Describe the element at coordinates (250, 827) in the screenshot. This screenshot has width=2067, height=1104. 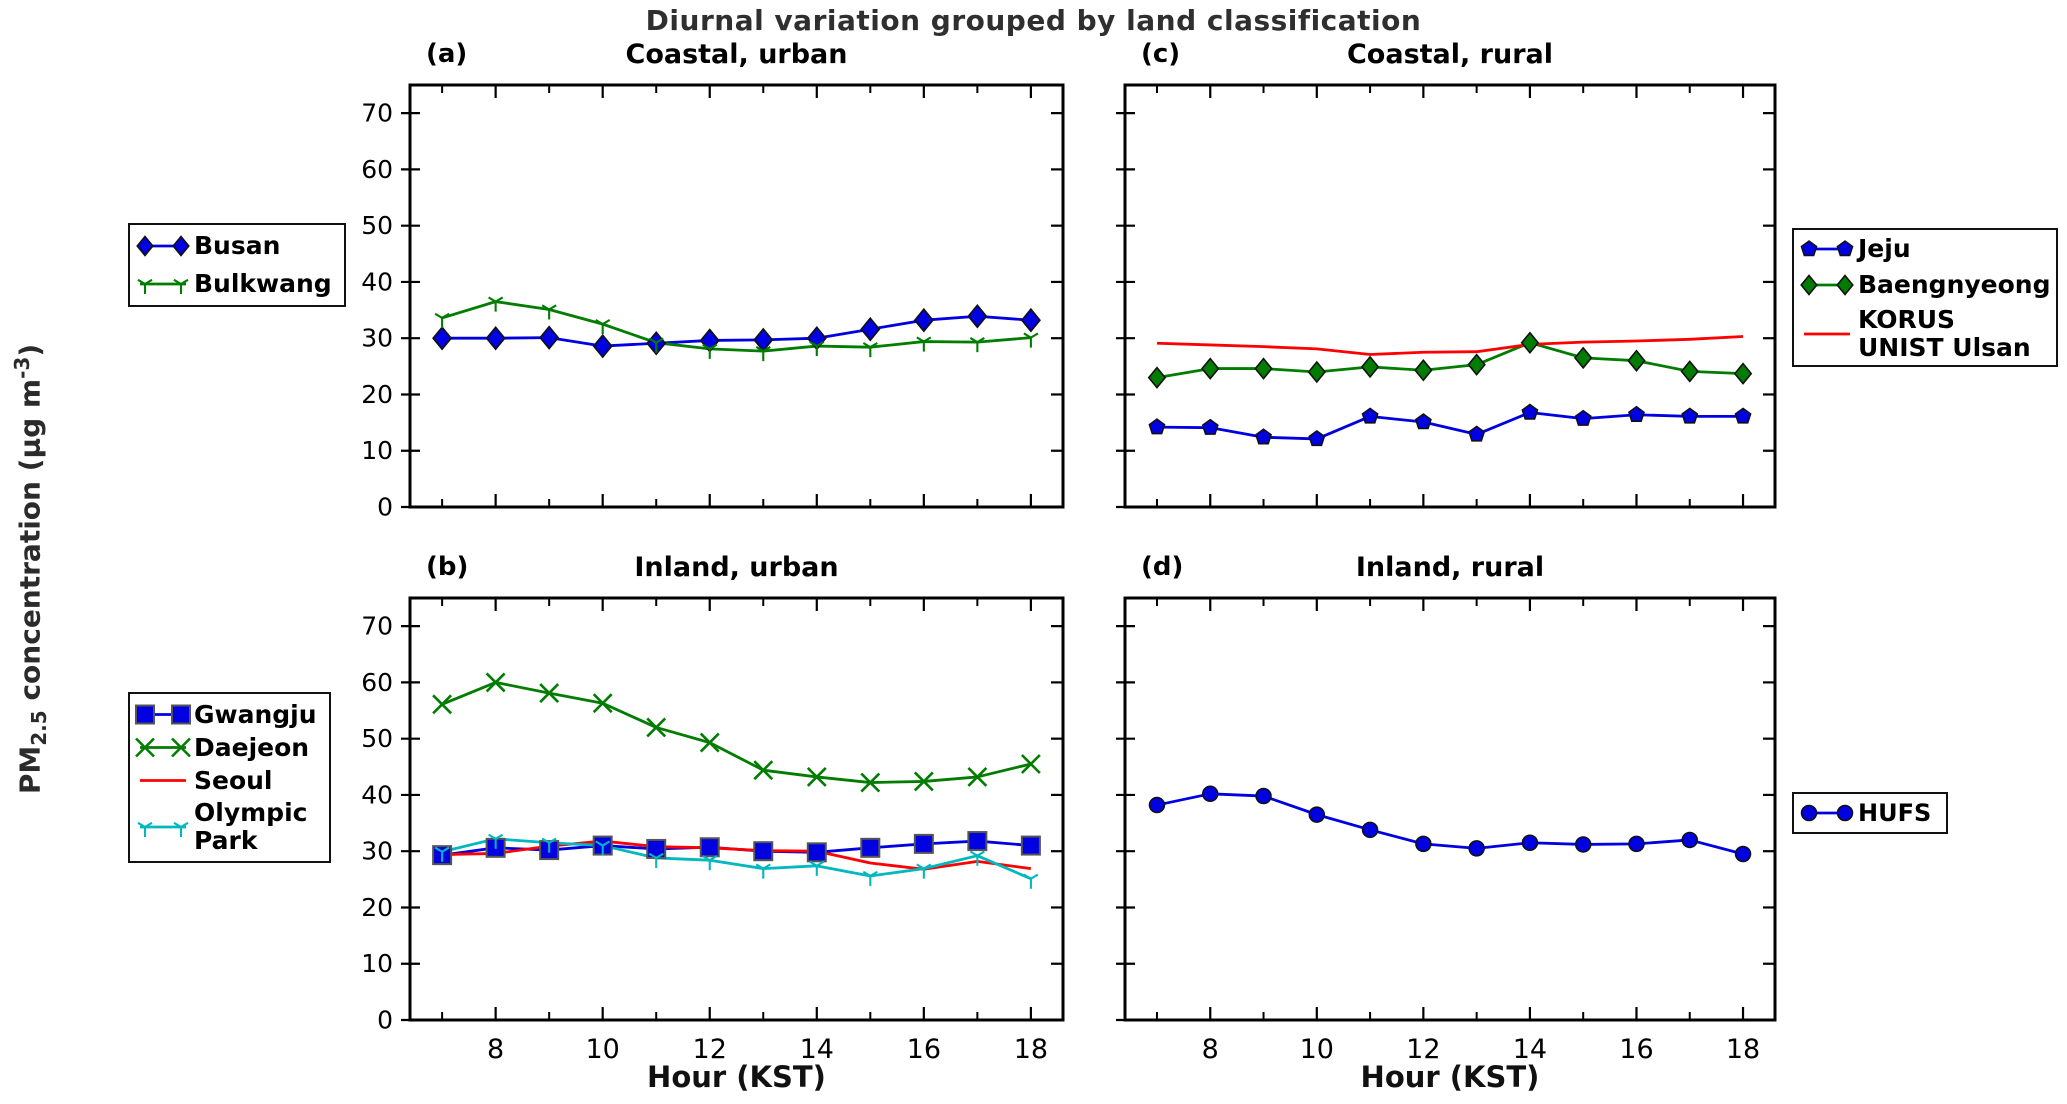
I see `legend-label: Olympic Park` at that location.